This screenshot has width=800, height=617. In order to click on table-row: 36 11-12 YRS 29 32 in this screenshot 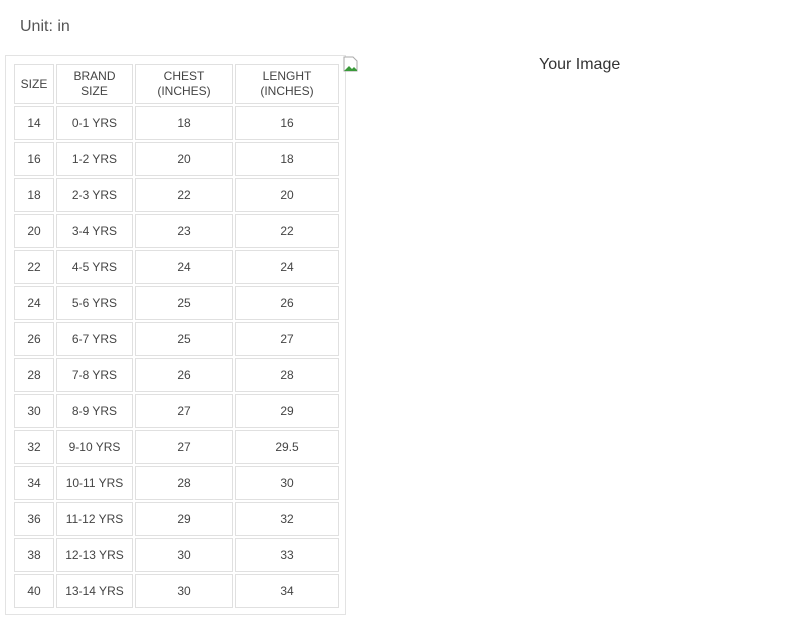, I will do `click(176, 519)`.